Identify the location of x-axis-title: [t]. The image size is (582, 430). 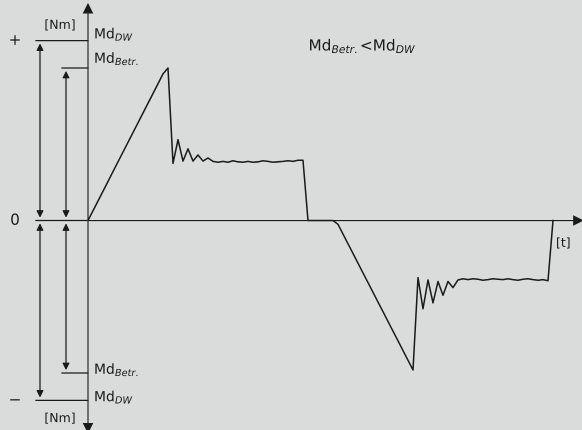
(563, 242).